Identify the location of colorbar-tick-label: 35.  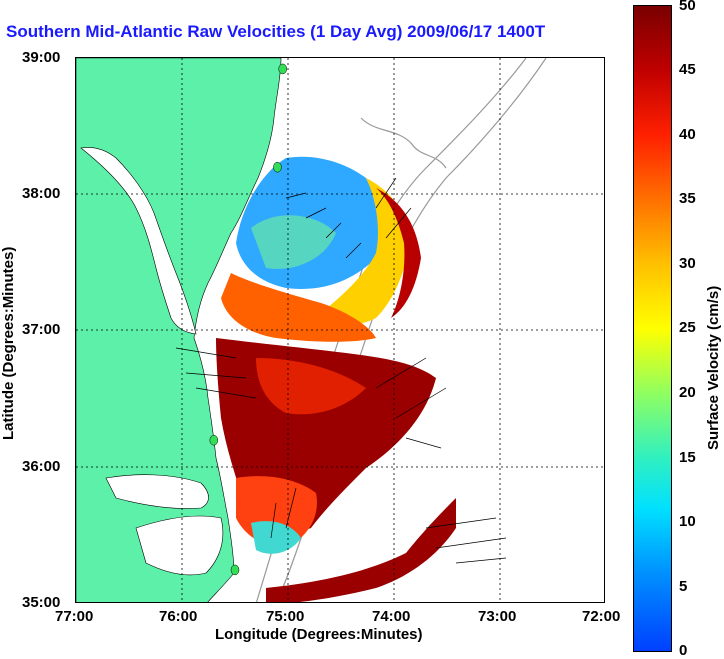
(687, 198).